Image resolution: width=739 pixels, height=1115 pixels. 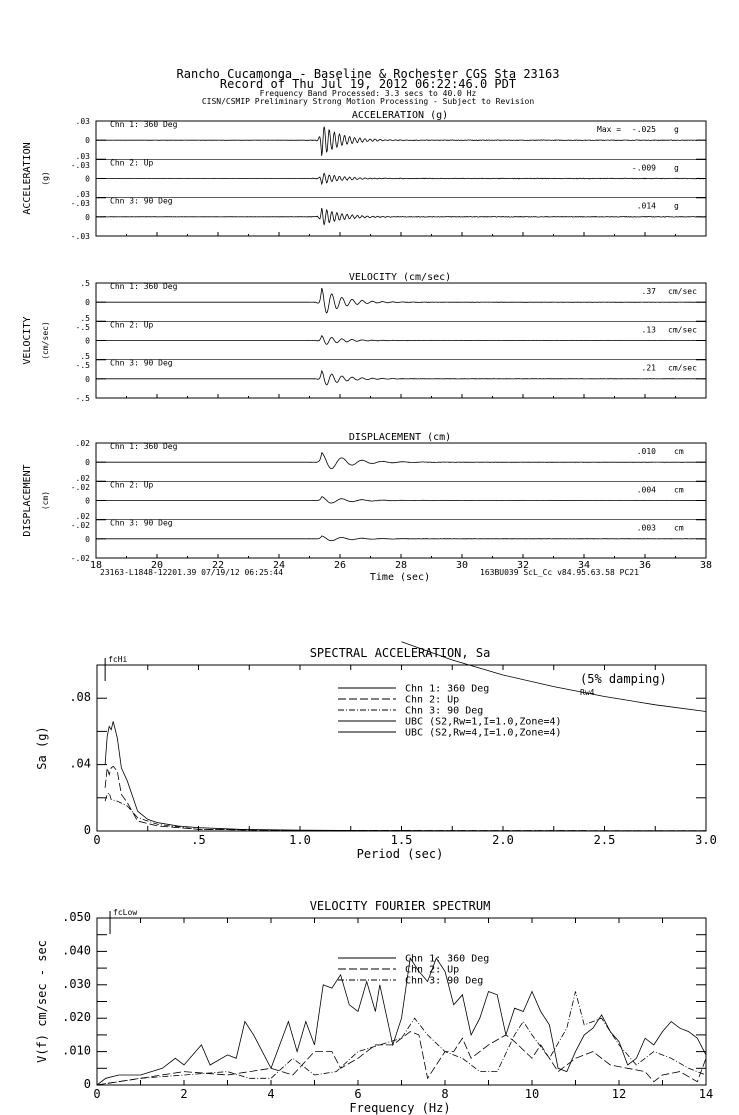 I want to click on x-tick-label: 2.5, so click(x=605, y=840).